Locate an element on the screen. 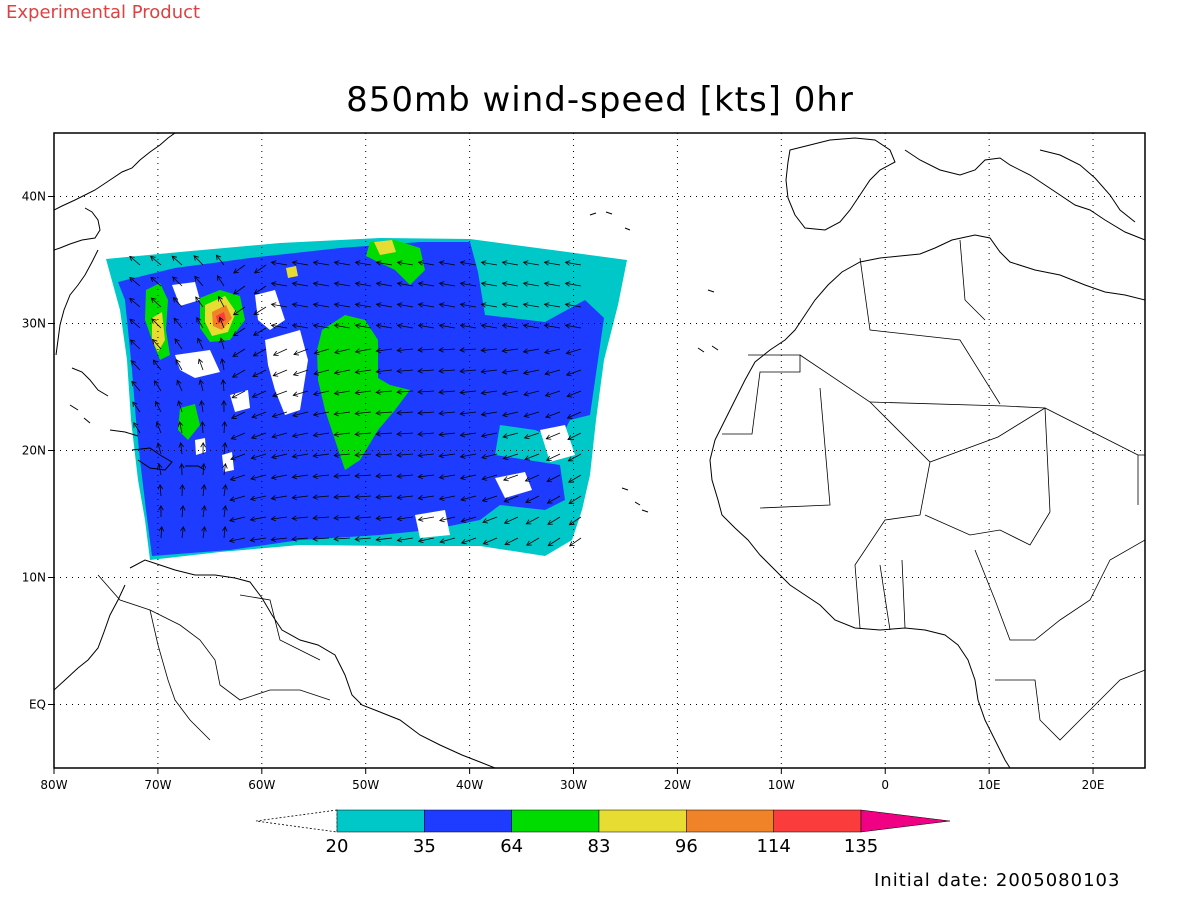  lon-tick-label: 70W is located at coordinates (157, 785).